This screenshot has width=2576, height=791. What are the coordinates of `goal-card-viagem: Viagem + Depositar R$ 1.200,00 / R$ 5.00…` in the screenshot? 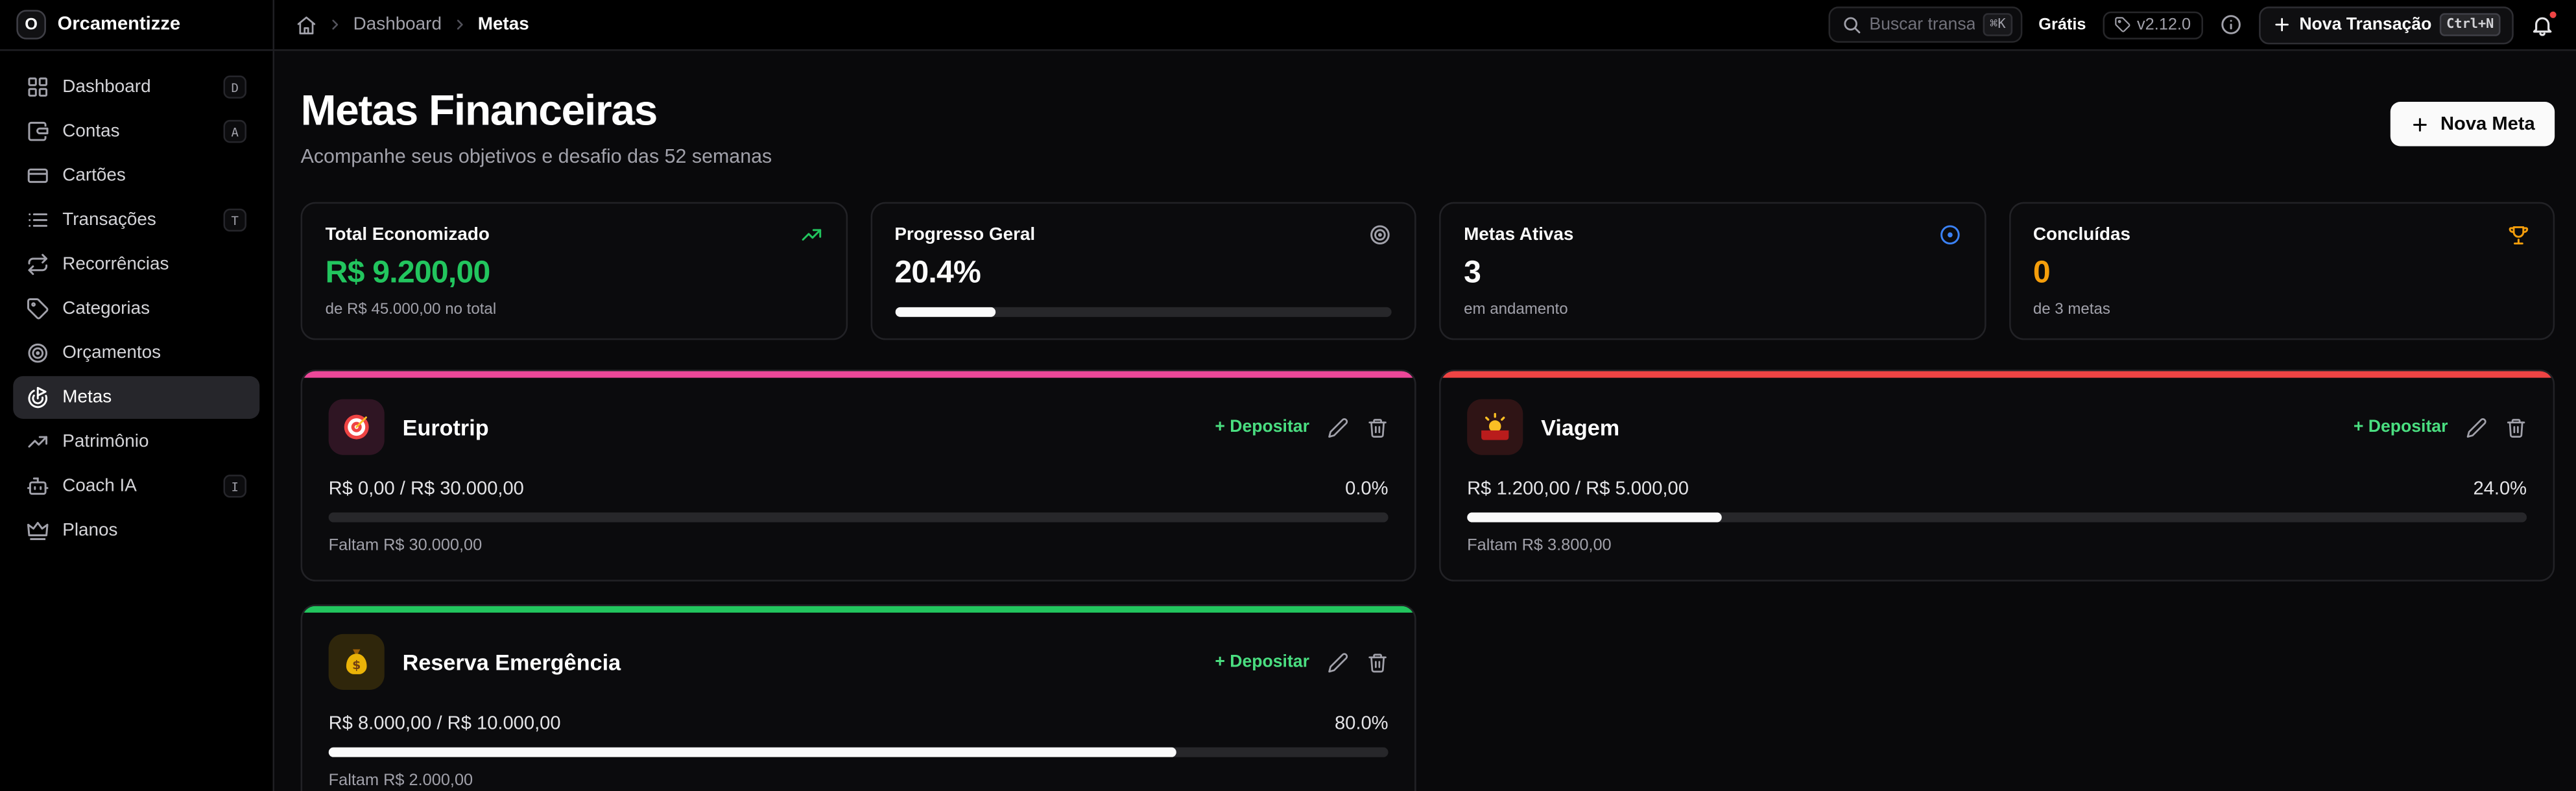 It's located at (1997, 476).